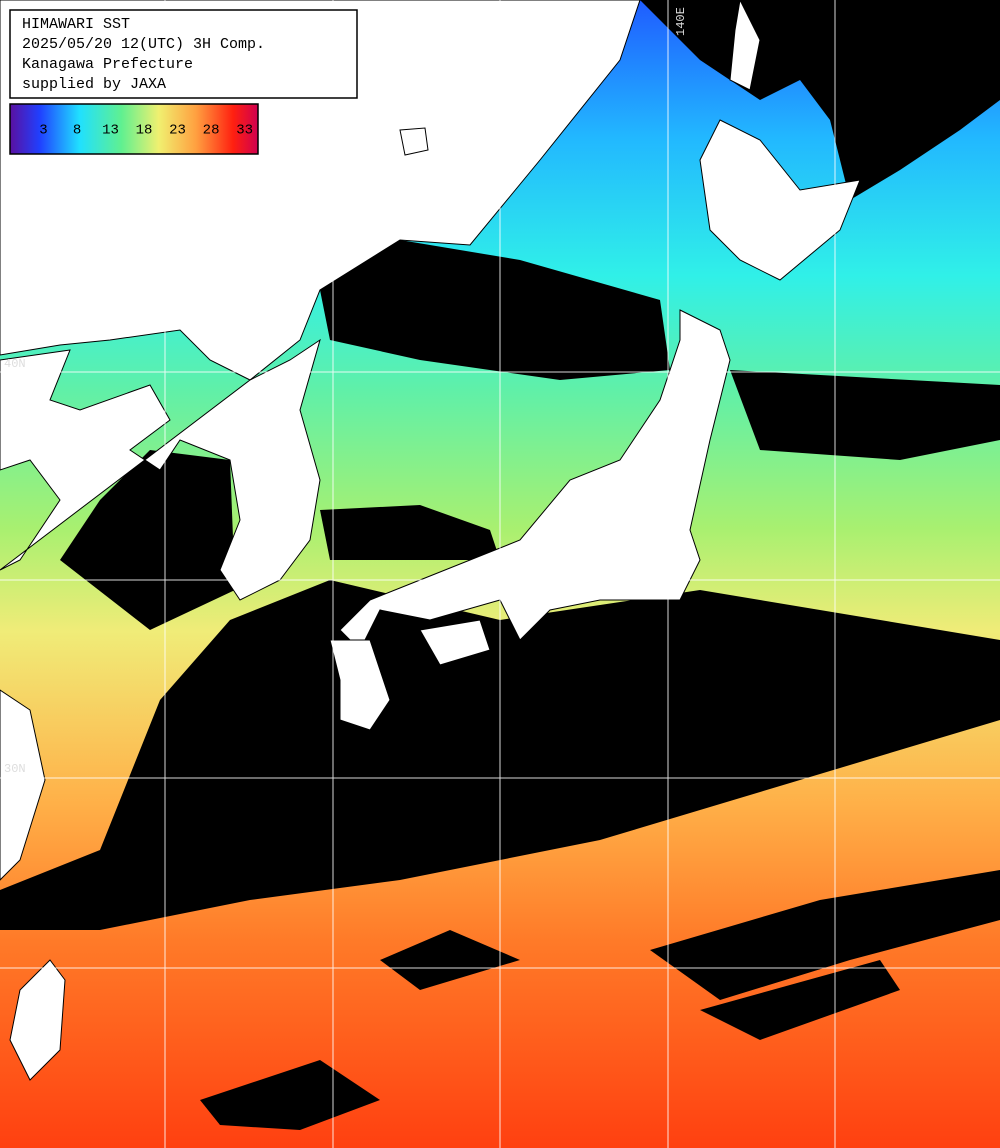 This screenshot has height=1148, width=1000. What do you see at coordinates (177, 131) in the screenshot?
I see `colorbar-tick-label: 23` at bounding box center [177, 131].